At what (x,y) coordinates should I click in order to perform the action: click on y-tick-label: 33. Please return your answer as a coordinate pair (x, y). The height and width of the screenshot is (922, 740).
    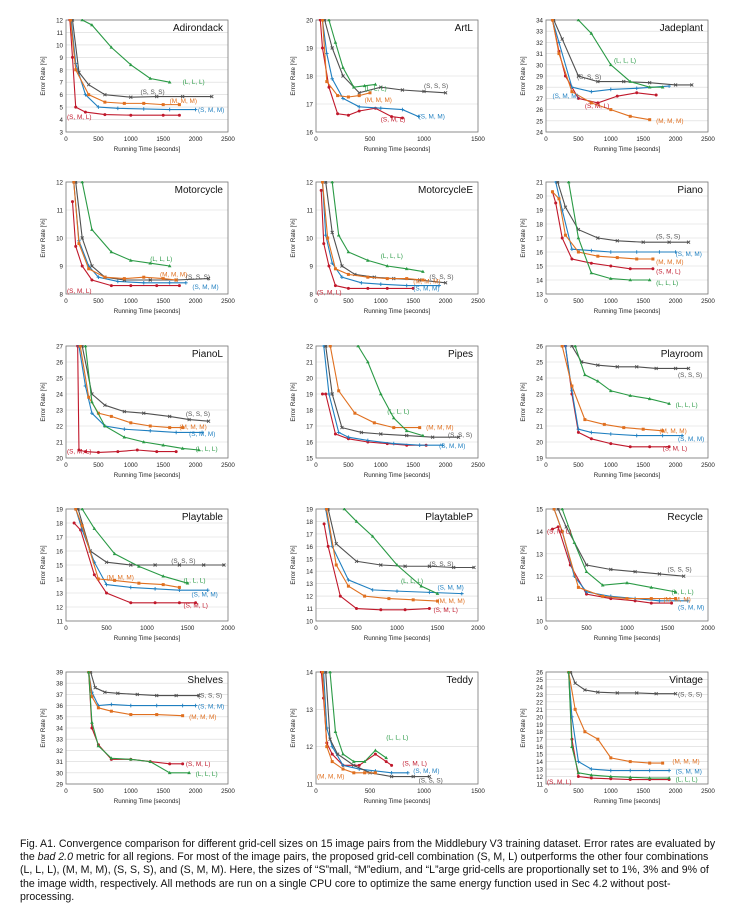
    Looking at the image, I should click on (59, 740).